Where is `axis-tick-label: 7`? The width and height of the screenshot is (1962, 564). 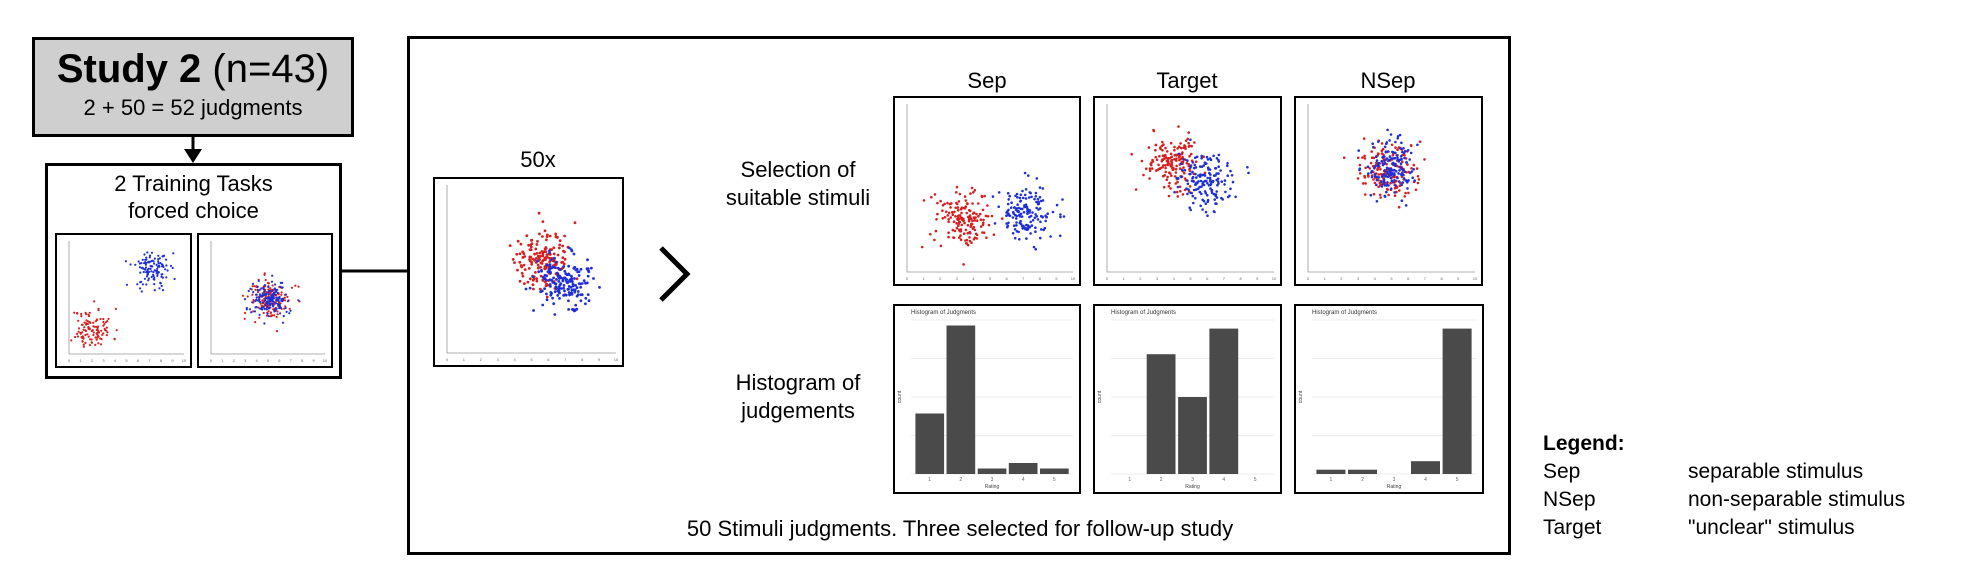
axis-tick-label: 7 is located at coordinates (291, 360).